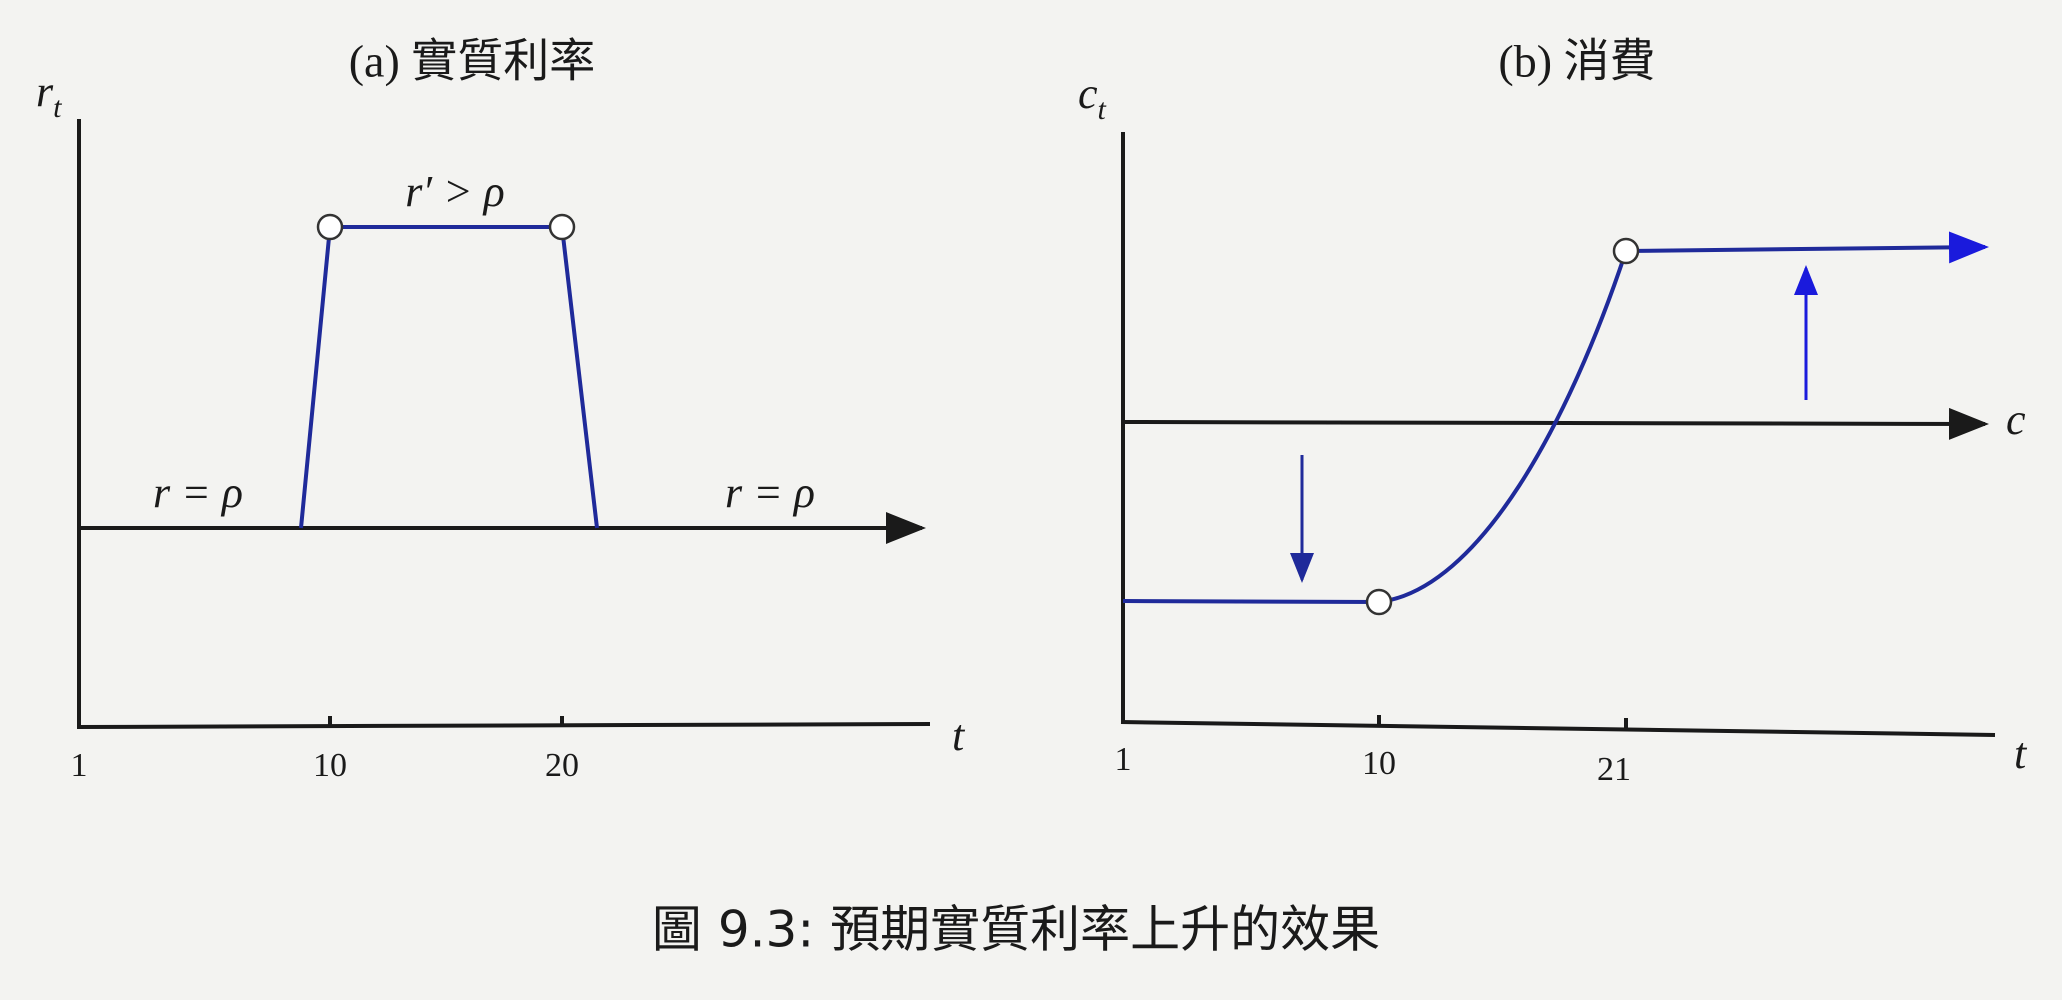 The width and height of the screenshot is (2062, 1000). Describe the element at coordinates (1016, 930) in the screenshot. I see `caption: 圖 9.3: 預期實質利率上升的效果` at that location.